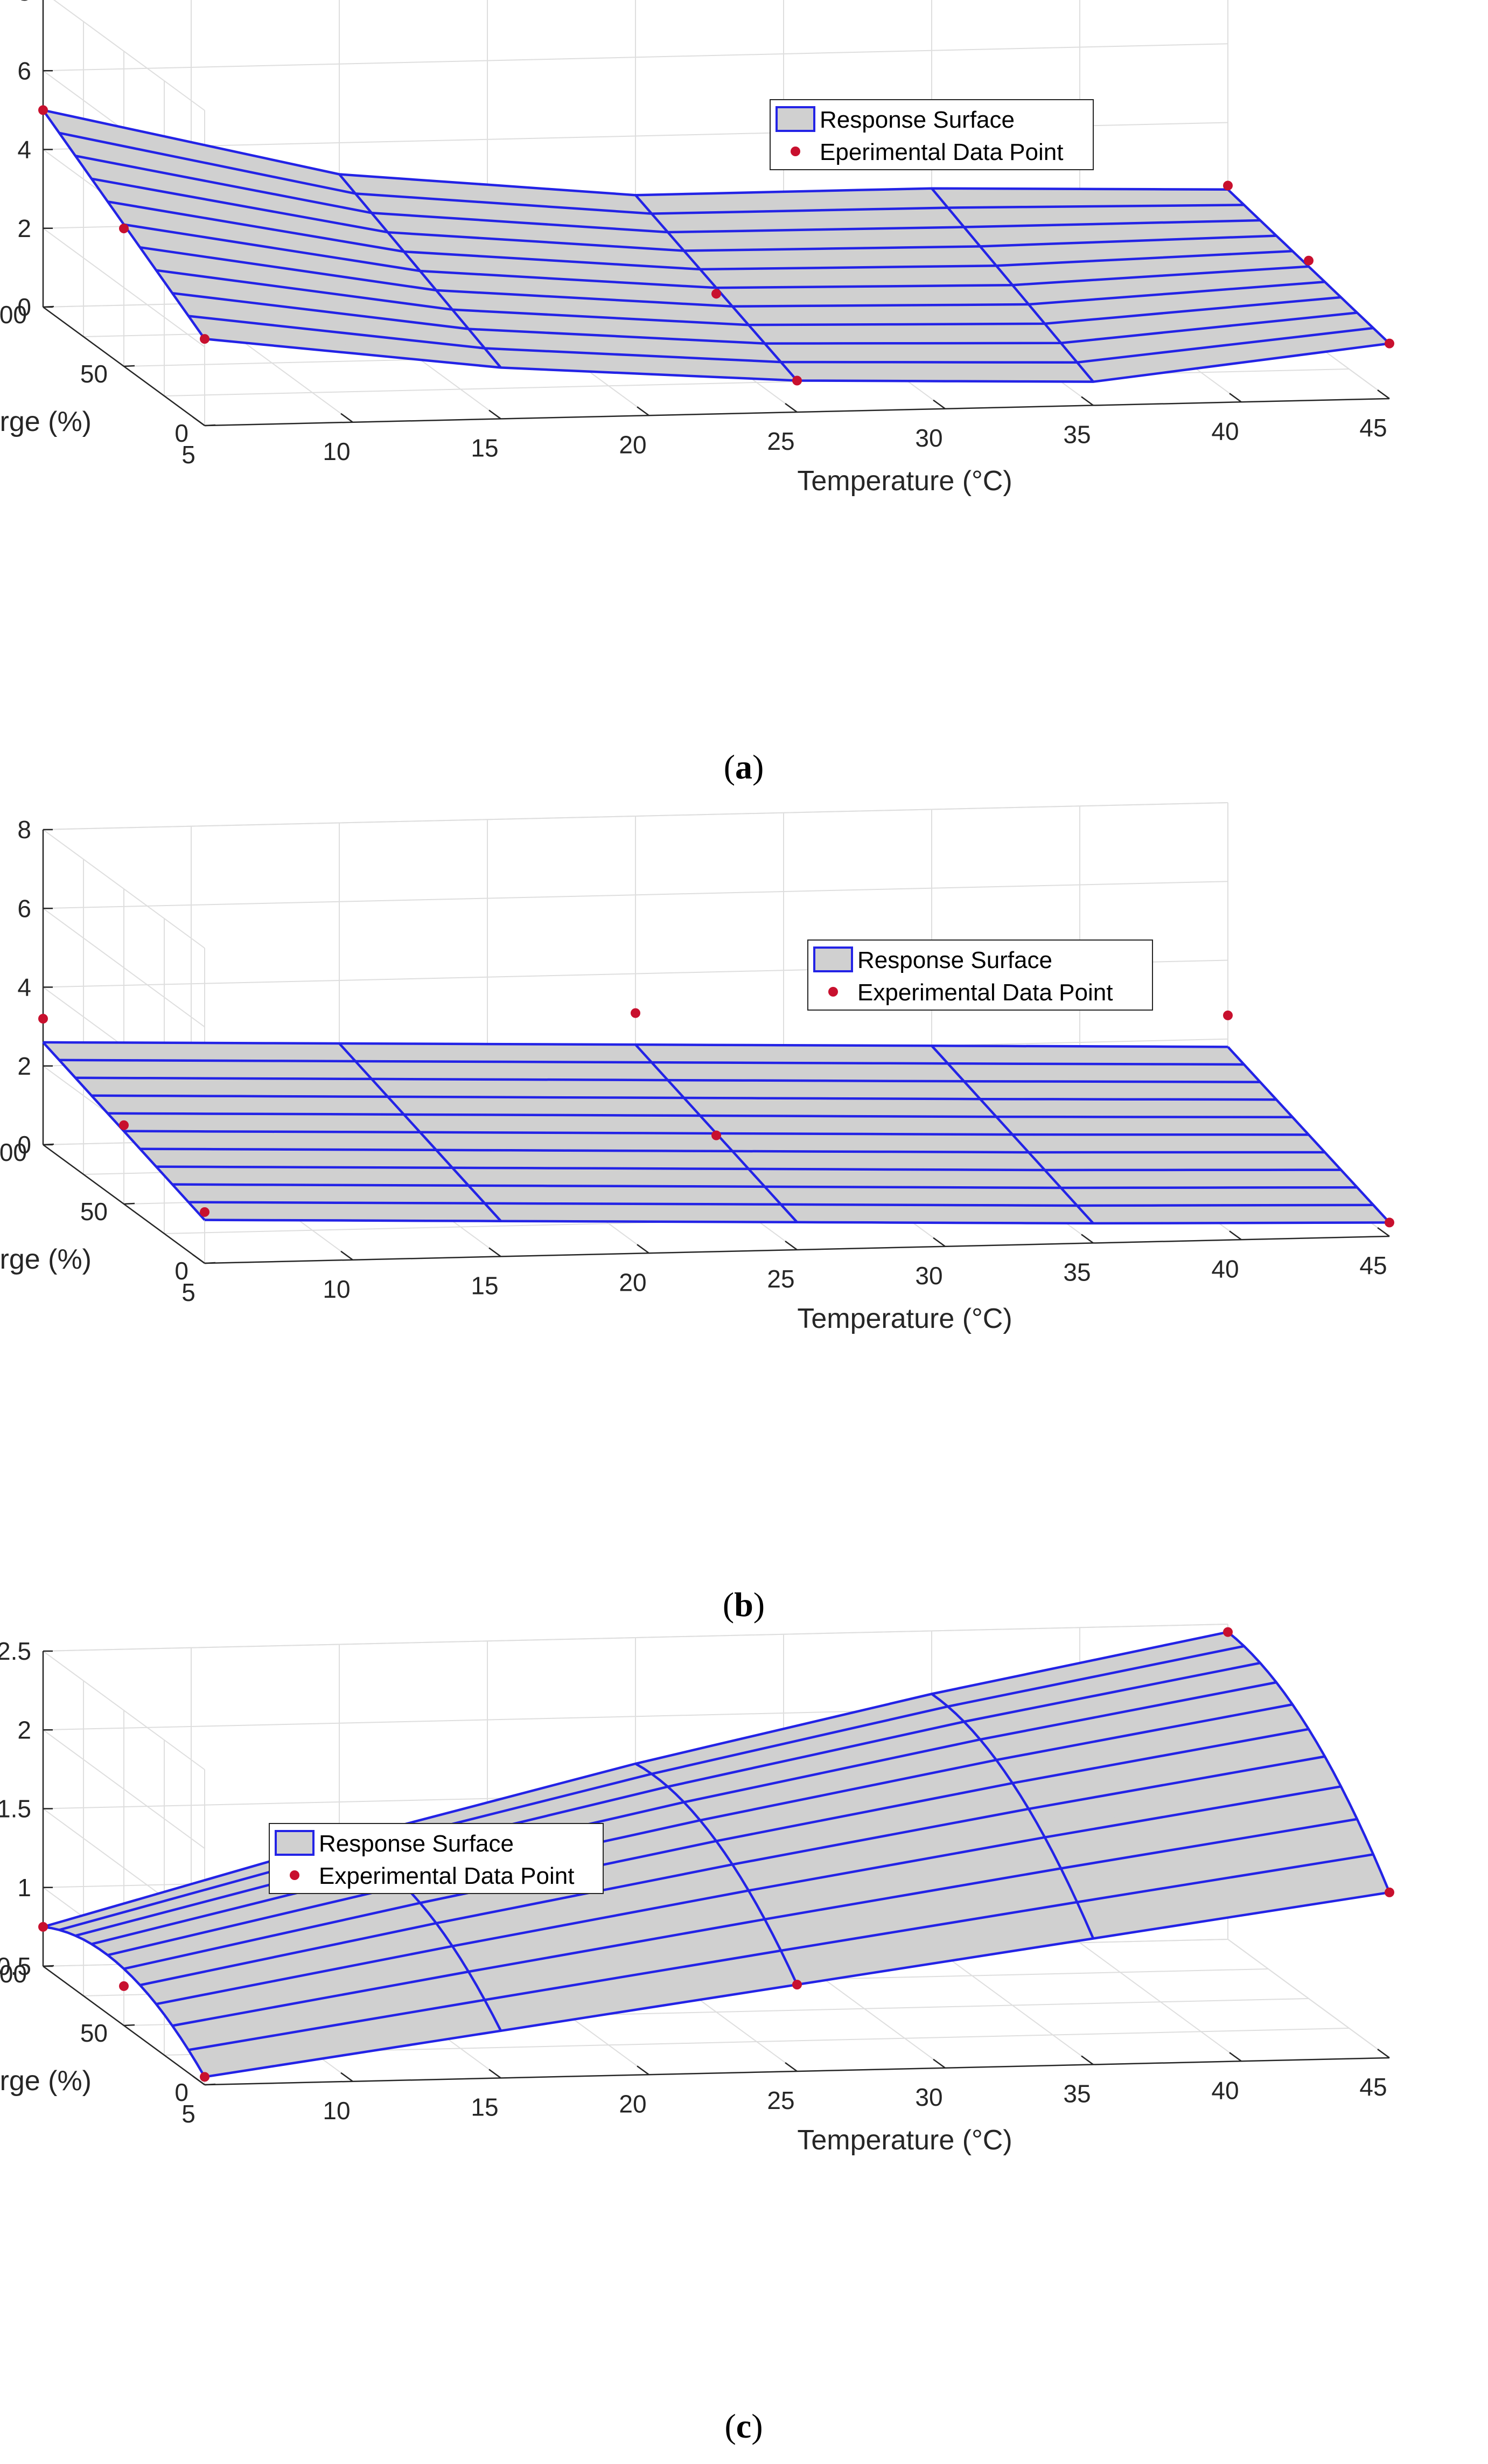  I want to click on z-tick-label: 0.5, so click(15, 1966).